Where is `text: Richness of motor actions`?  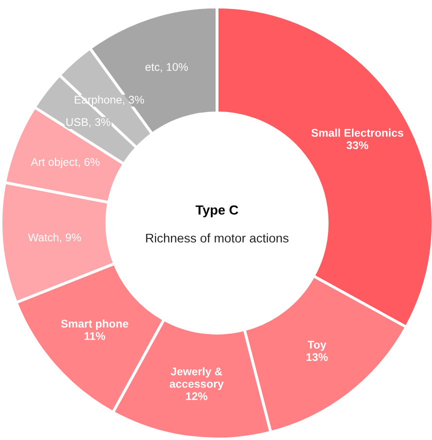
text: Richness of motor actions is located at coordinates (217, 238).